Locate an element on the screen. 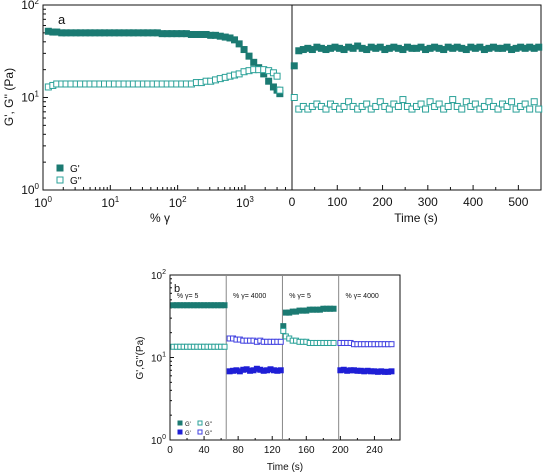 The image size is (550, 475). panel-a-legend: G'G'' is located at coordinates (69, 175).